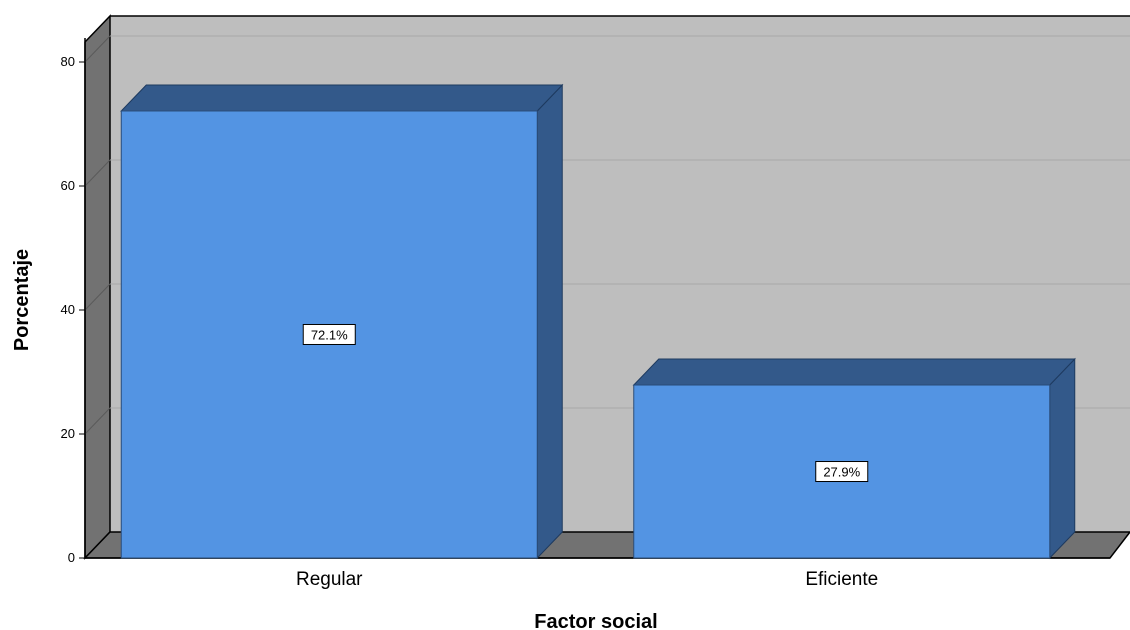 Image resolution: width=1130 pixels, height=630 pixels. I want to click on y-tick-label: 40, so click(68, 309).